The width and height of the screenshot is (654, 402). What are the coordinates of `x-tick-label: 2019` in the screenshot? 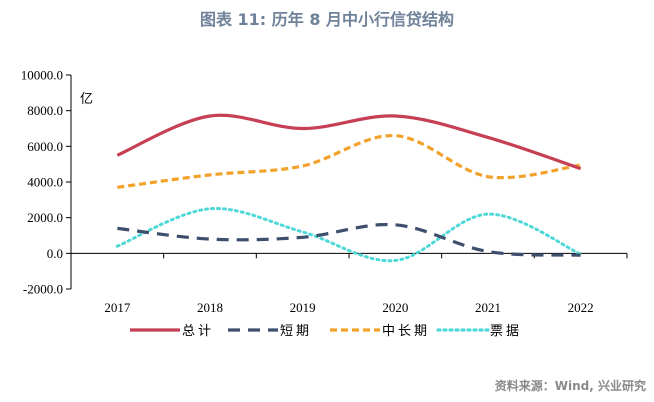 It's located at (303, 307).